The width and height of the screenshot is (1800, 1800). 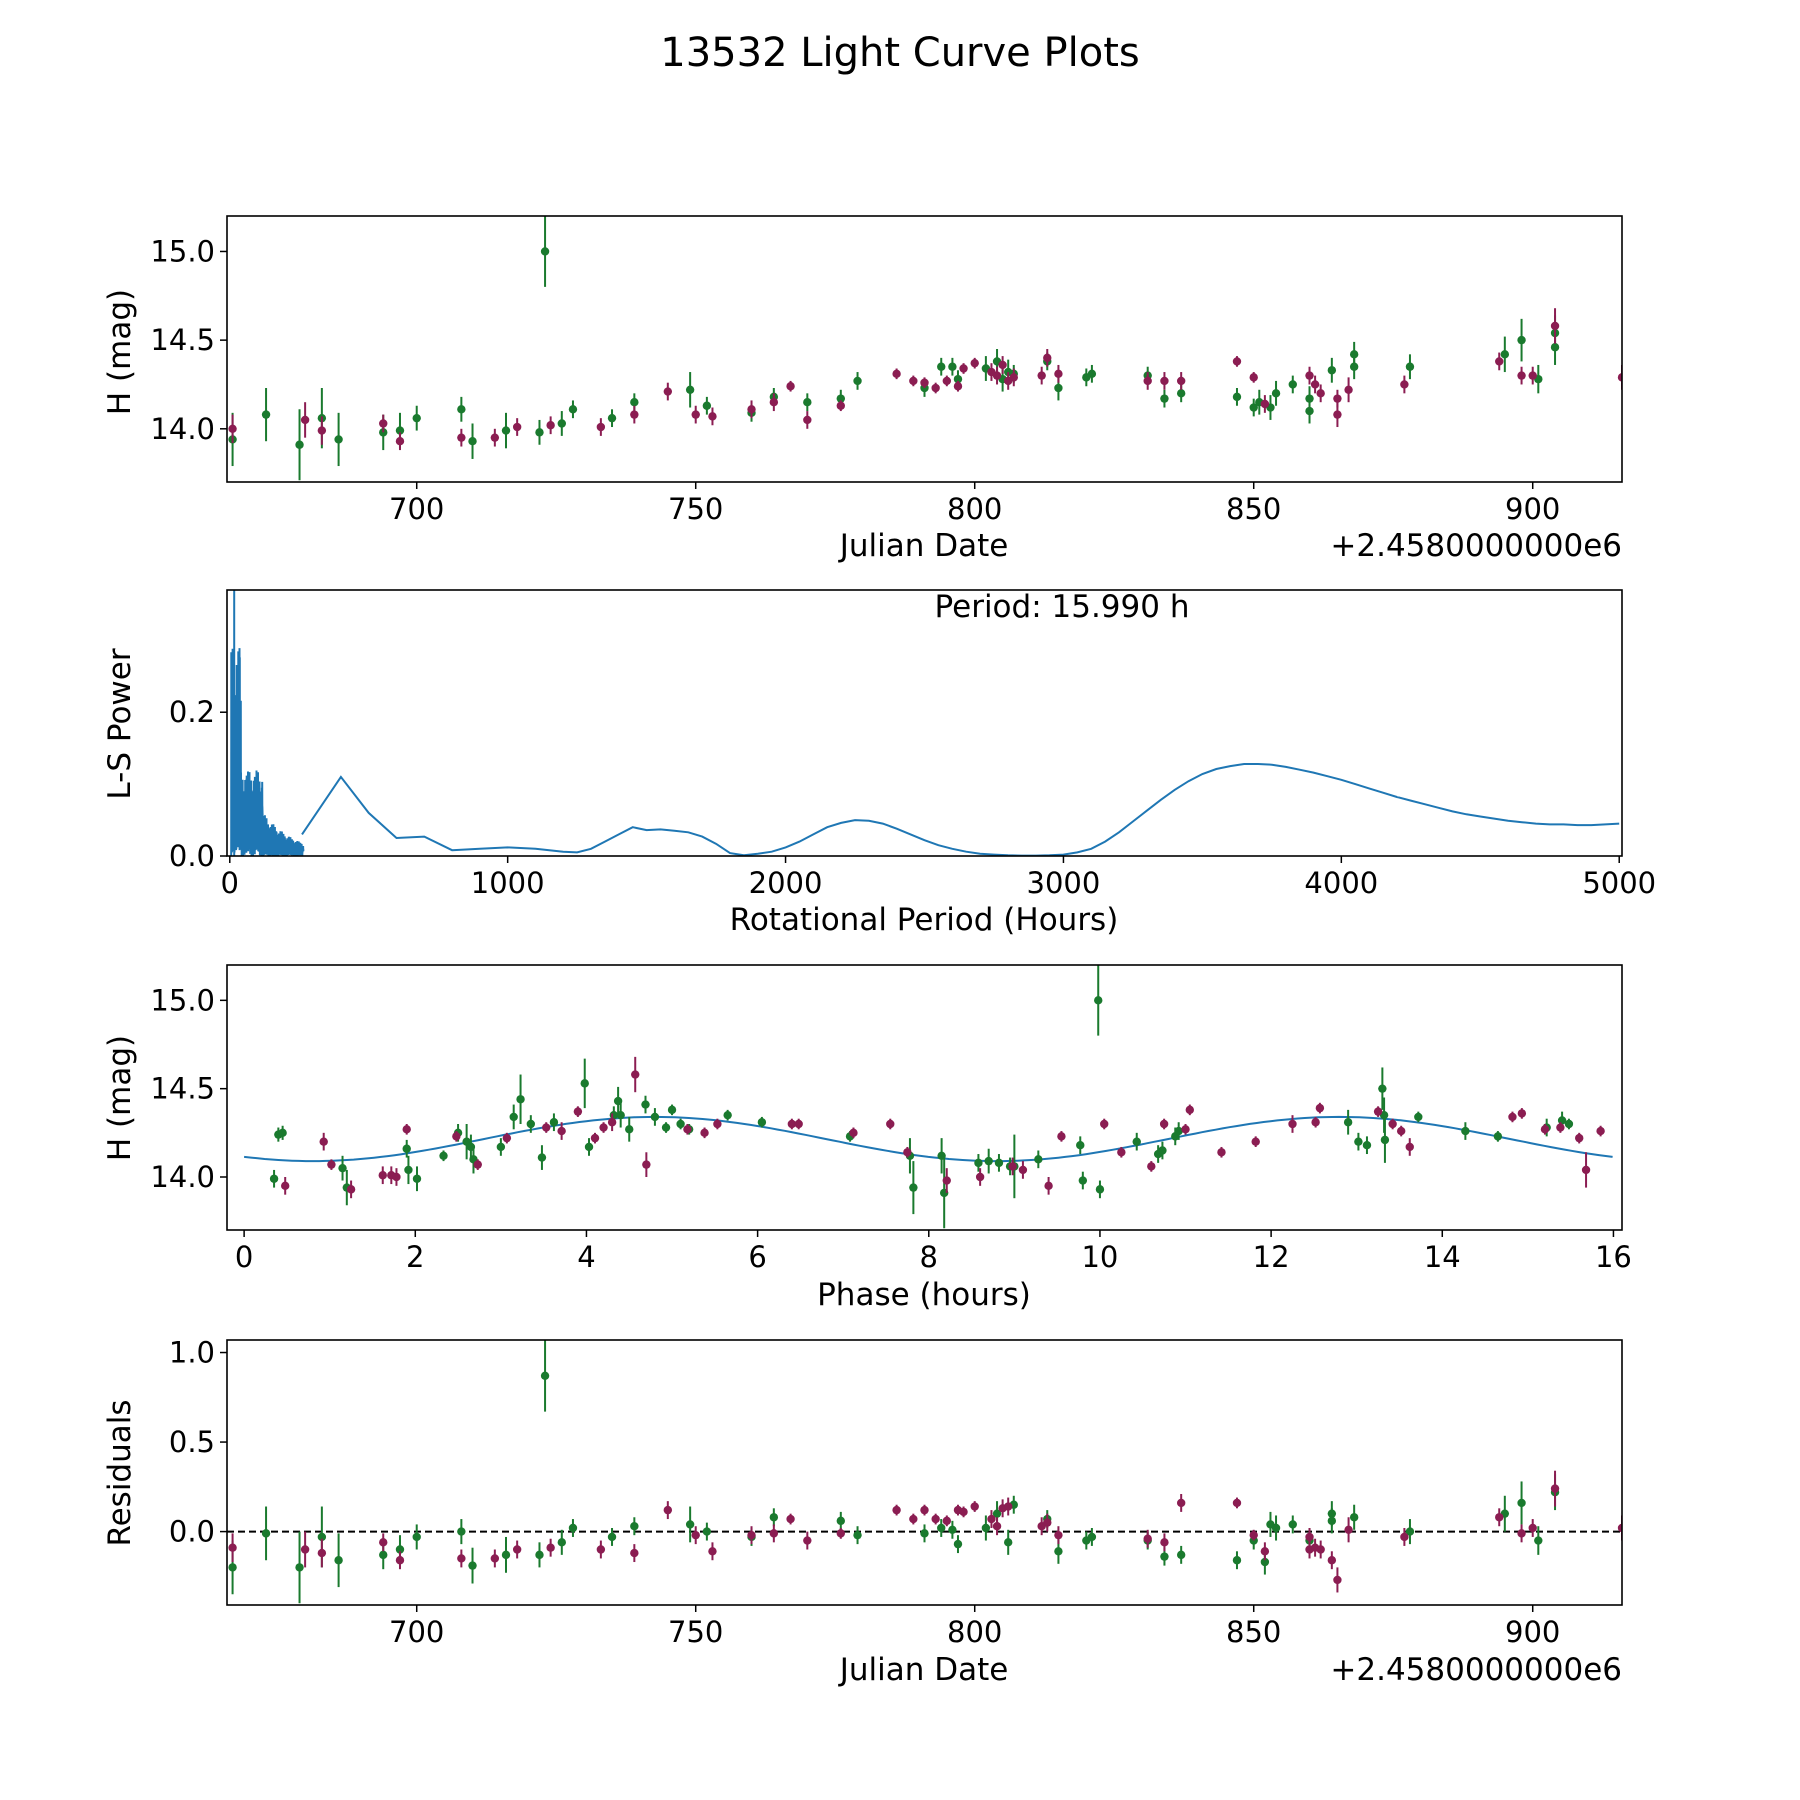 I want to click on phased-model-curve, so click(x=928, y=1139).